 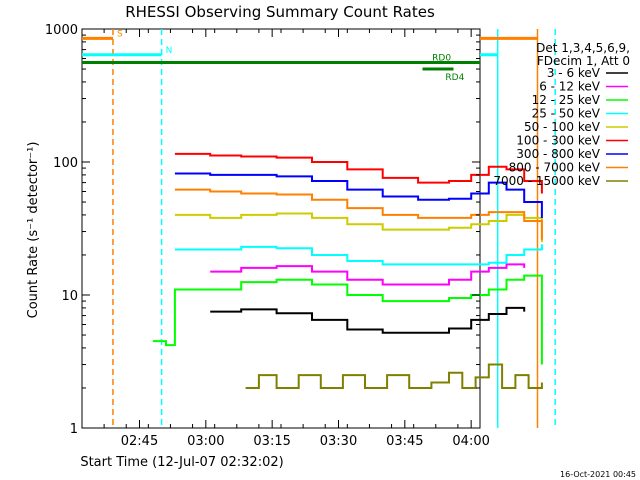 What do you see at coordinates (139, 441) in the screenshot?
I see `x-tick-label-02-45: 02:45` at bounding box center [139, 441].